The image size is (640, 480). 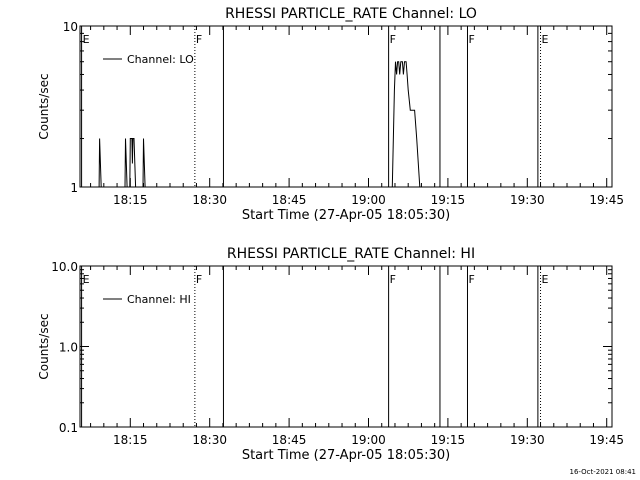 I want to click on y-tick-label: 1.0, so click(x=68, y=348).